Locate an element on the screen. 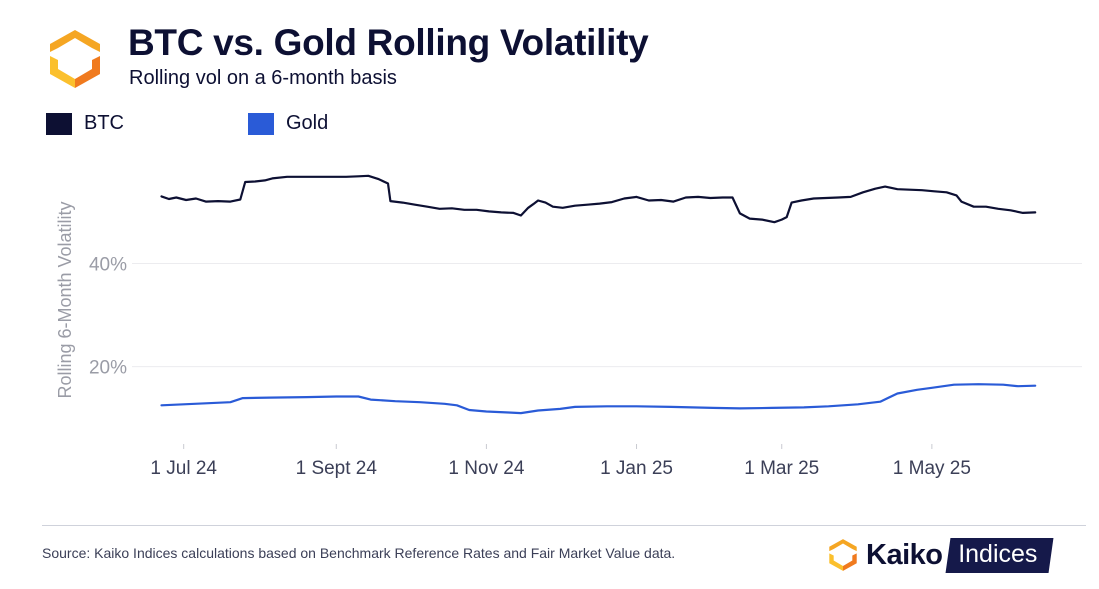  legend-swatch-gold is located at coordinates (261, 123).